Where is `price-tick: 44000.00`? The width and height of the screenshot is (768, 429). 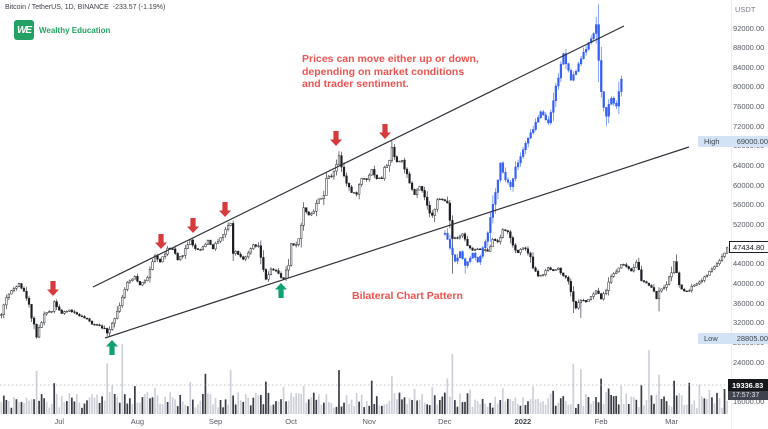 price-tick: 44000.00 is located at coordinates (749, 264).